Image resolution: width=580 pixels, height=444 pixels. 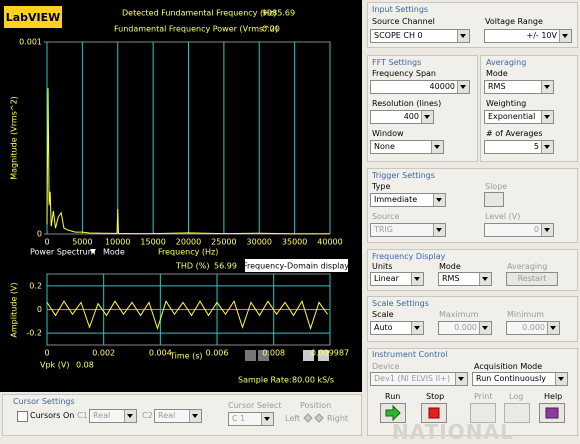 I want to click on x-tick-label: 20000, so click(x=188, y=242).